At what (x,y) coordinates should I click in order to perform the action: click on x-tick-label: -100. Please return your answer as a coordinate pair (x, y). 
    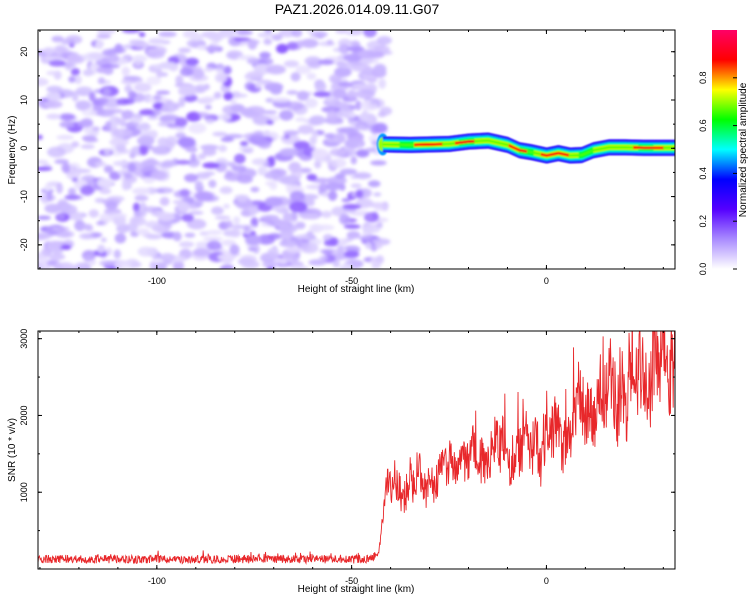
    Looking at the image, I should click on (157, 281).